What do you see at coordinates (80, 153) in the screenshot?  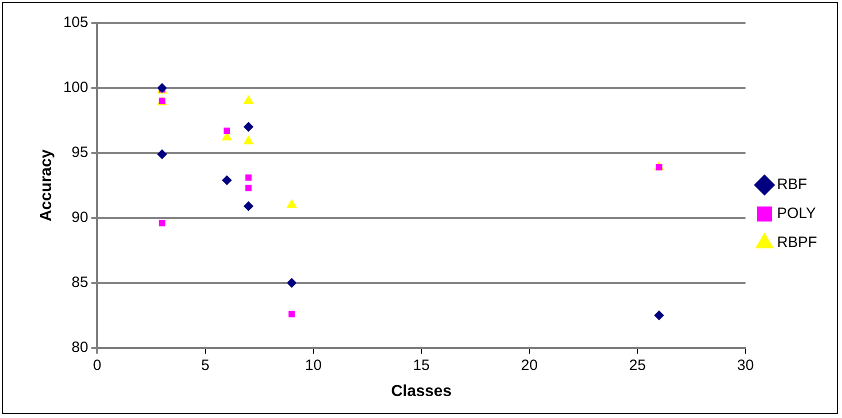 I see `y-tick-label: 95` at bounding box center [80, 153].